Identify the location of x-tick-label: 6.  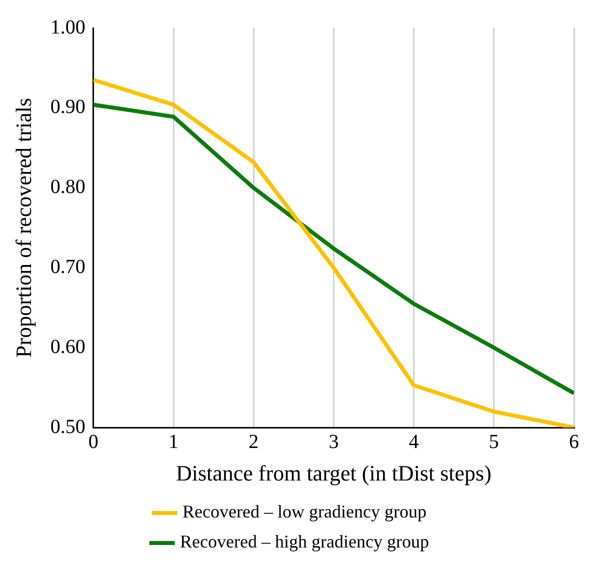
(574, 441).